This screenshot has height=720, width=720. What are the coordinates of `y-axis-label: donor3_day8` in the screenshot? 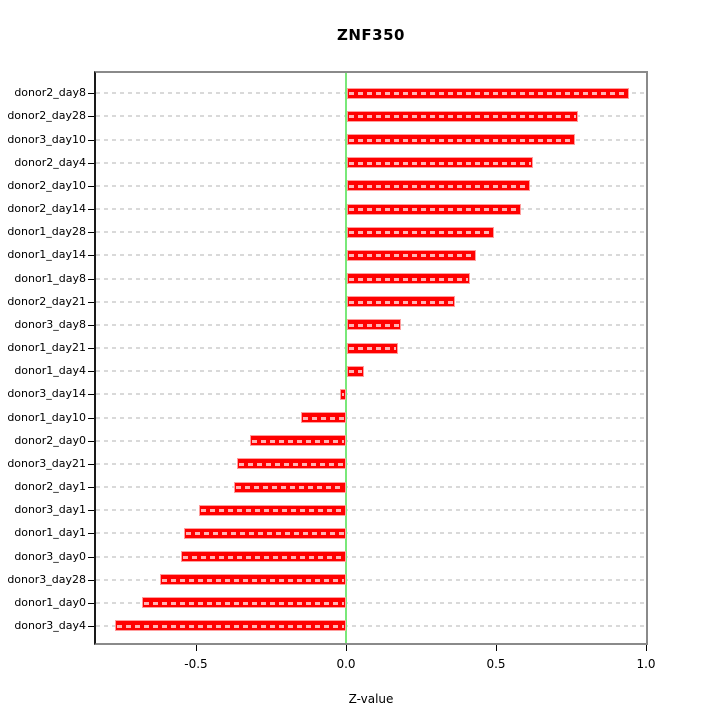 It's located at (50, 324).